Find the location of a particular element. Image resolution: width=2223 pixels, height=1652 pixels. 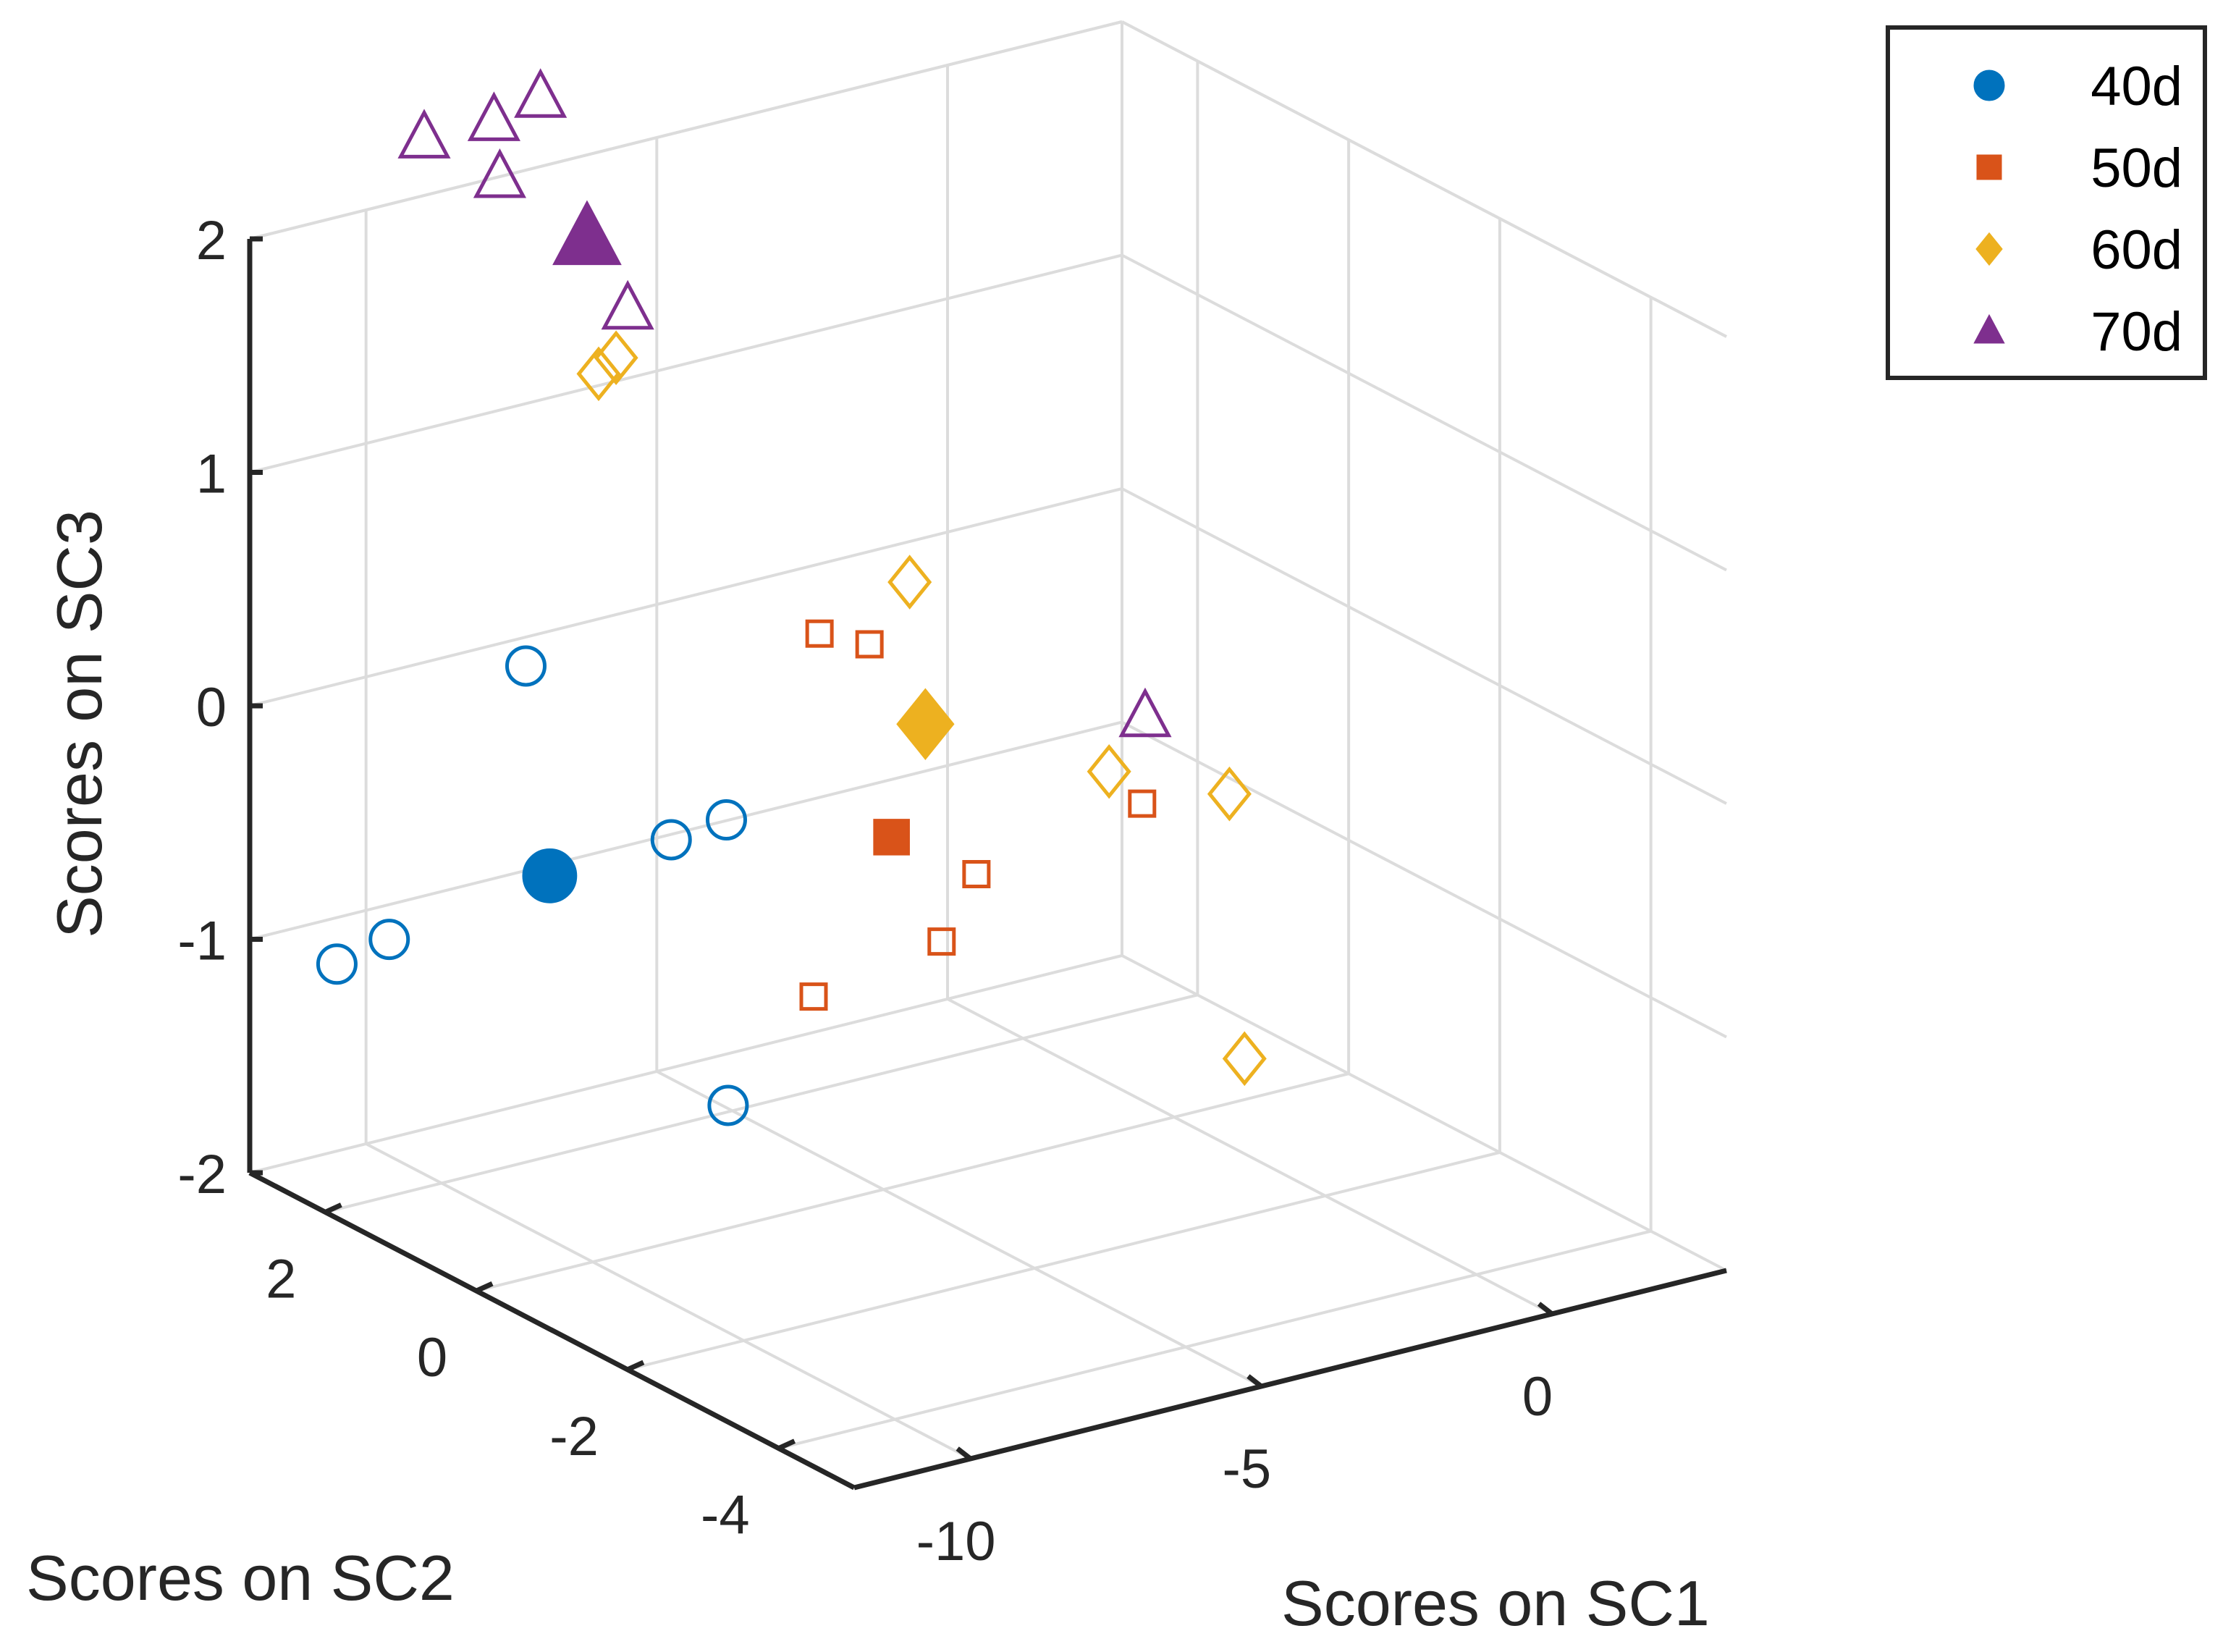

y-tick-label: -4 is located at coordinates (726, 1516).